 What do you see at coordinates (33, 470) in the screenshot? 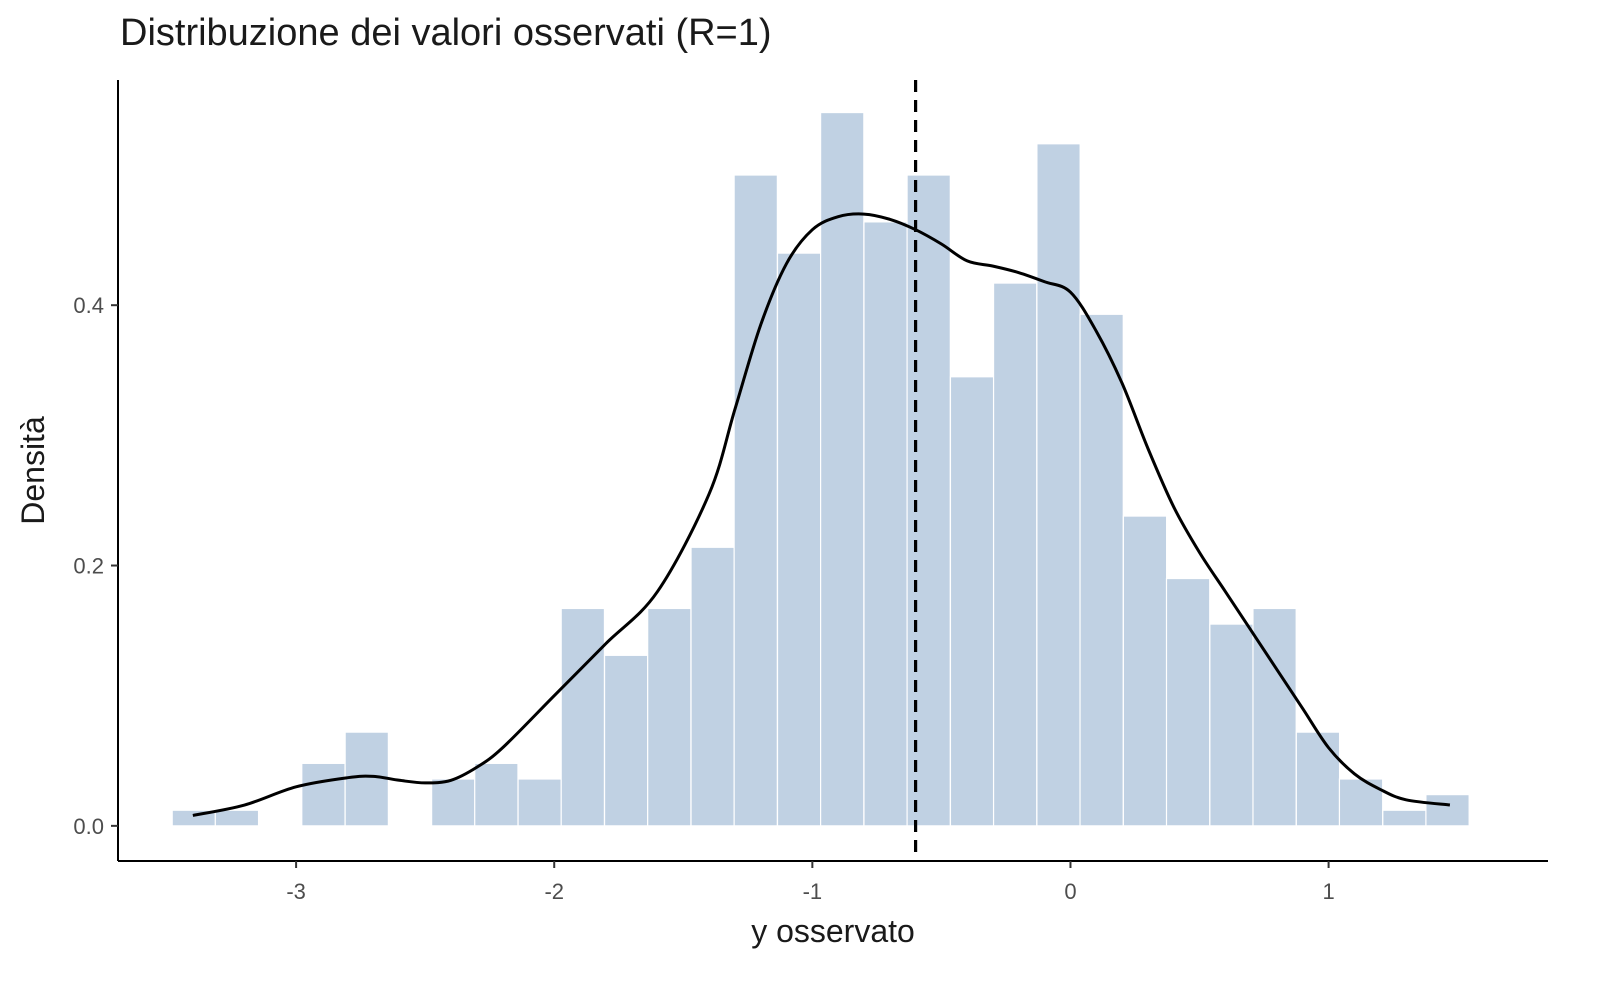
I see `y-axis-title: Densità` at bounding box center [33, 470].